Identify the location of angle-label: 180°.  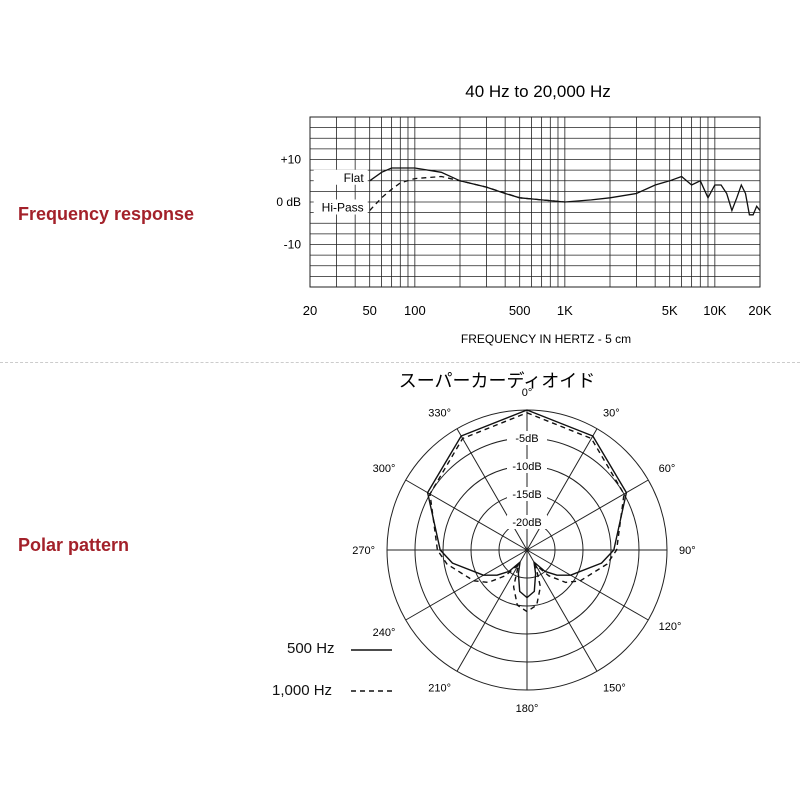
(527, 709).